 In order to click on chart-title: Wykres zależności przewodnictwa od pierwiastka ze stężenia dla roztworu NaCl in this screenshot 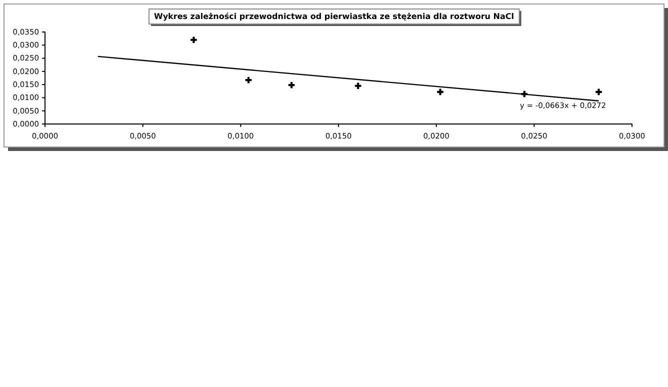, I will do `click(334, 16)`.